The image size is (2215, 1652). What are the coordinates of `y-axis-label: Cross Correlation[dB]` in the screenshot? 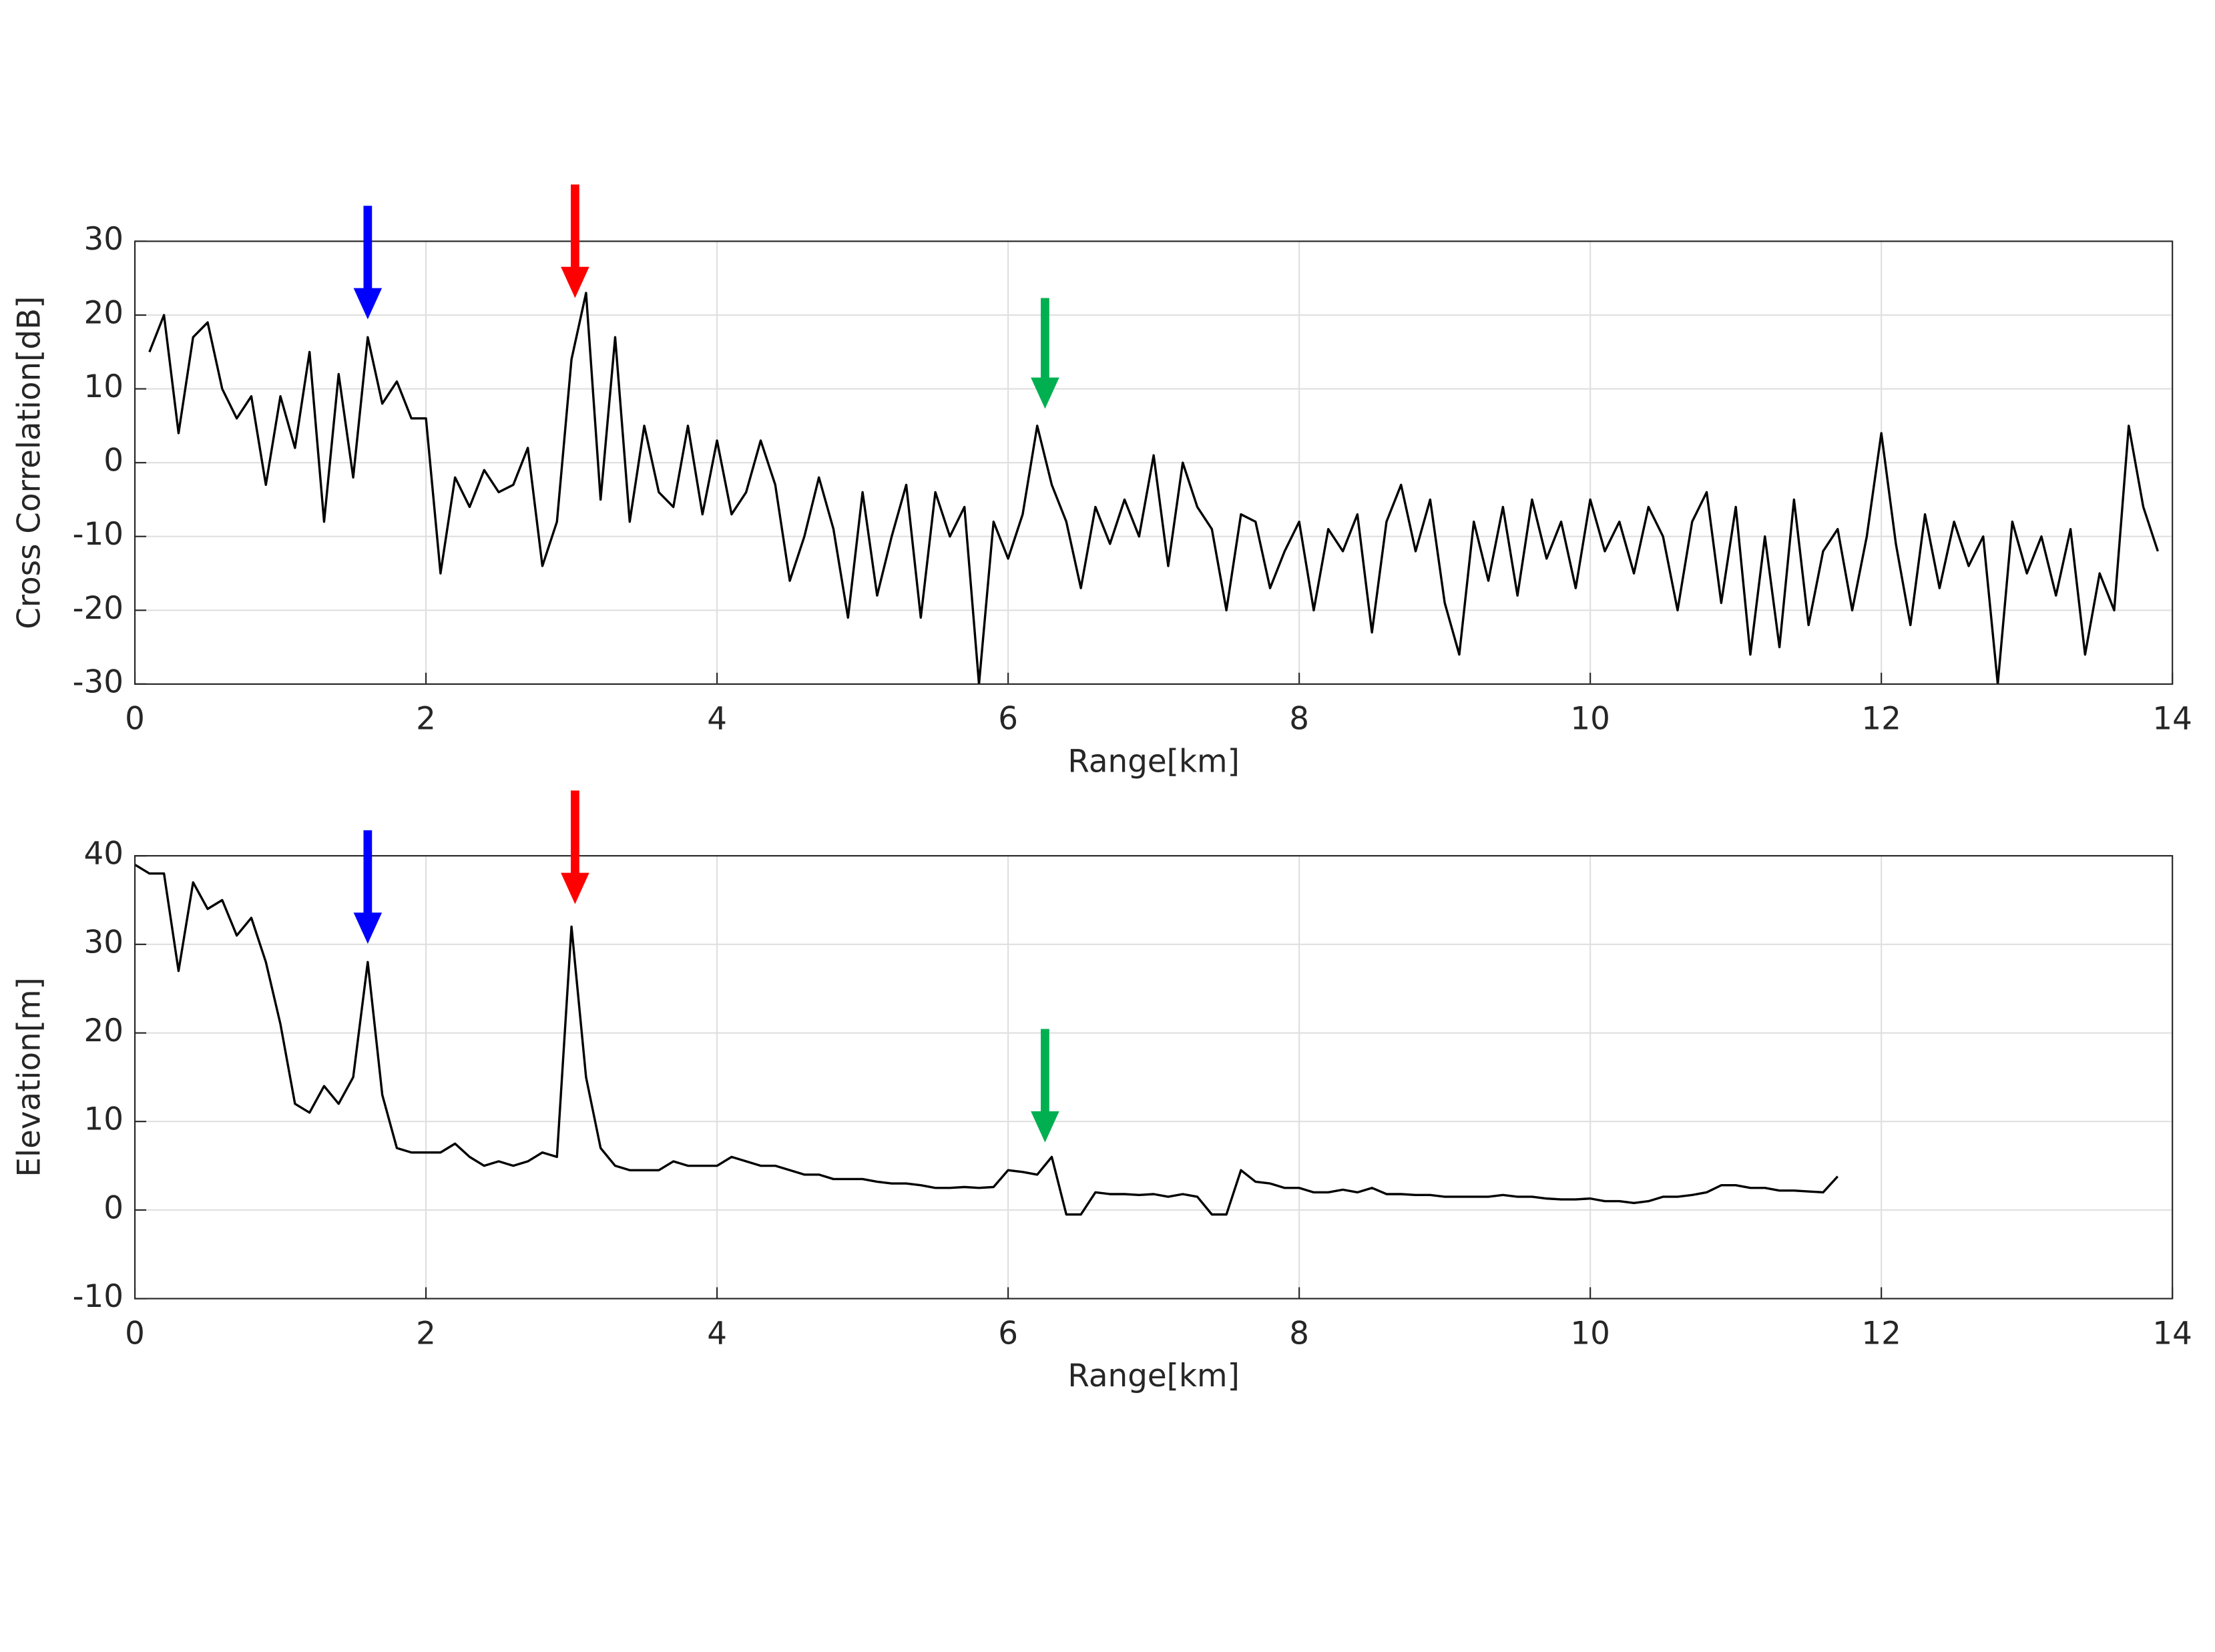 It's located at (29, 462).